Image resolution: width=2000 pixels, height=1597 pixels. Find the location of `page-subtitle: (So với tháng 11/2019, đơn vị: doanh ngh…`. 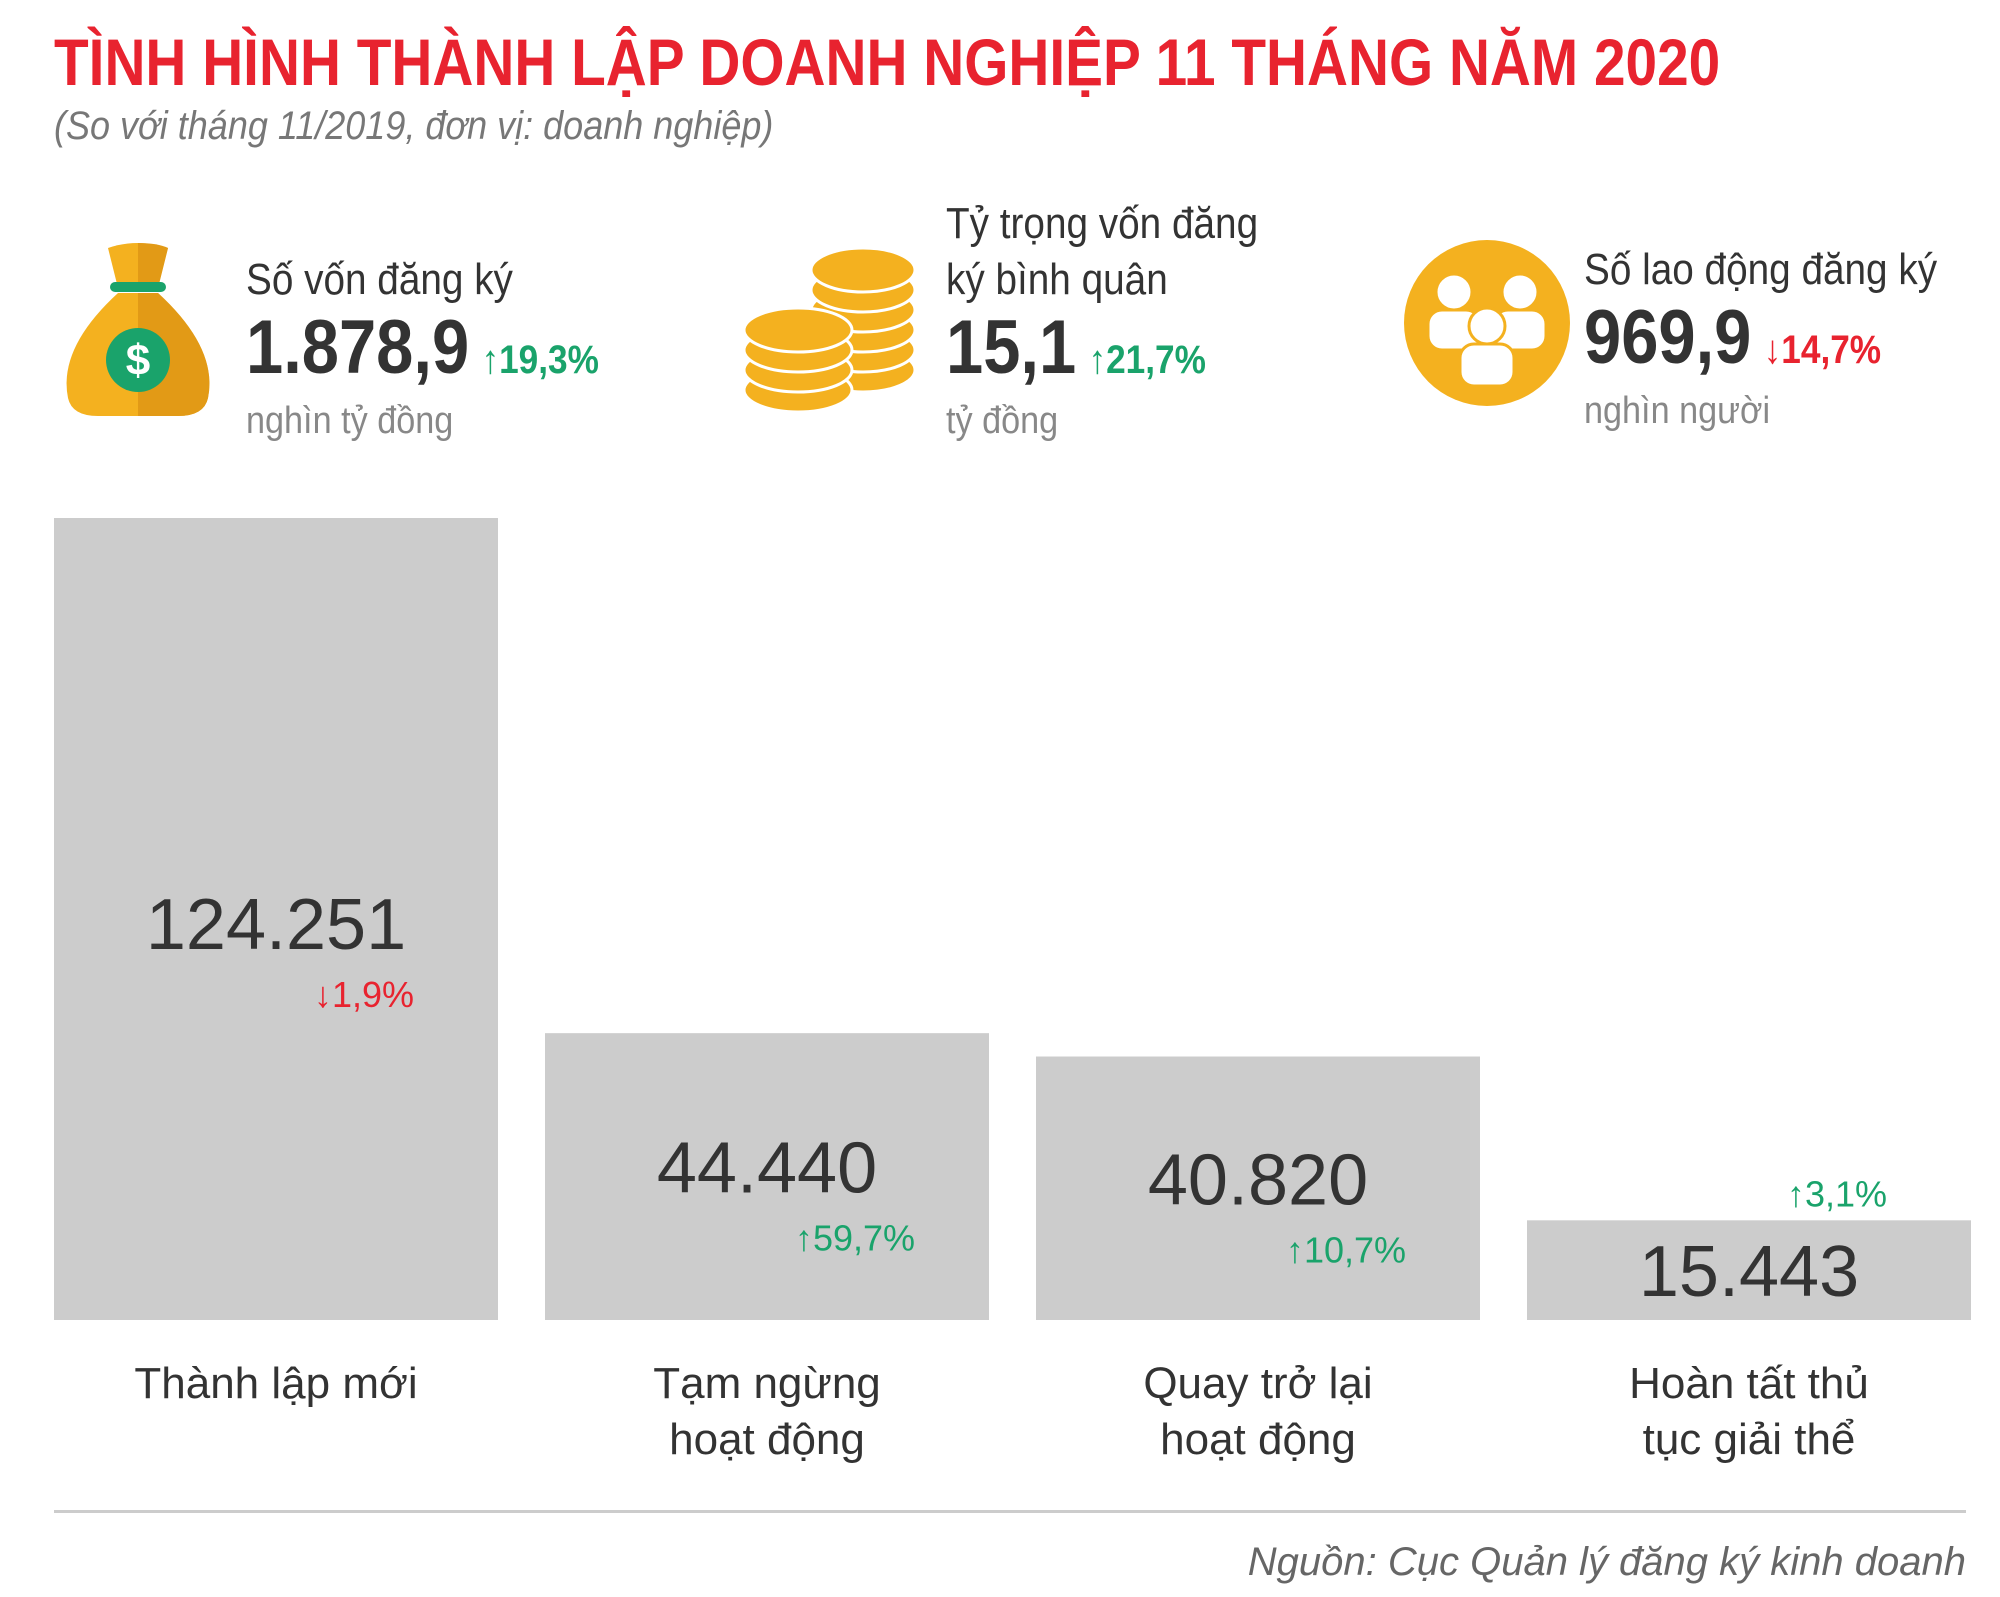

page-subtitle: (So với tháng 11/2019, đơn vị: doanh ngh… is located at coordinates (414, 126).